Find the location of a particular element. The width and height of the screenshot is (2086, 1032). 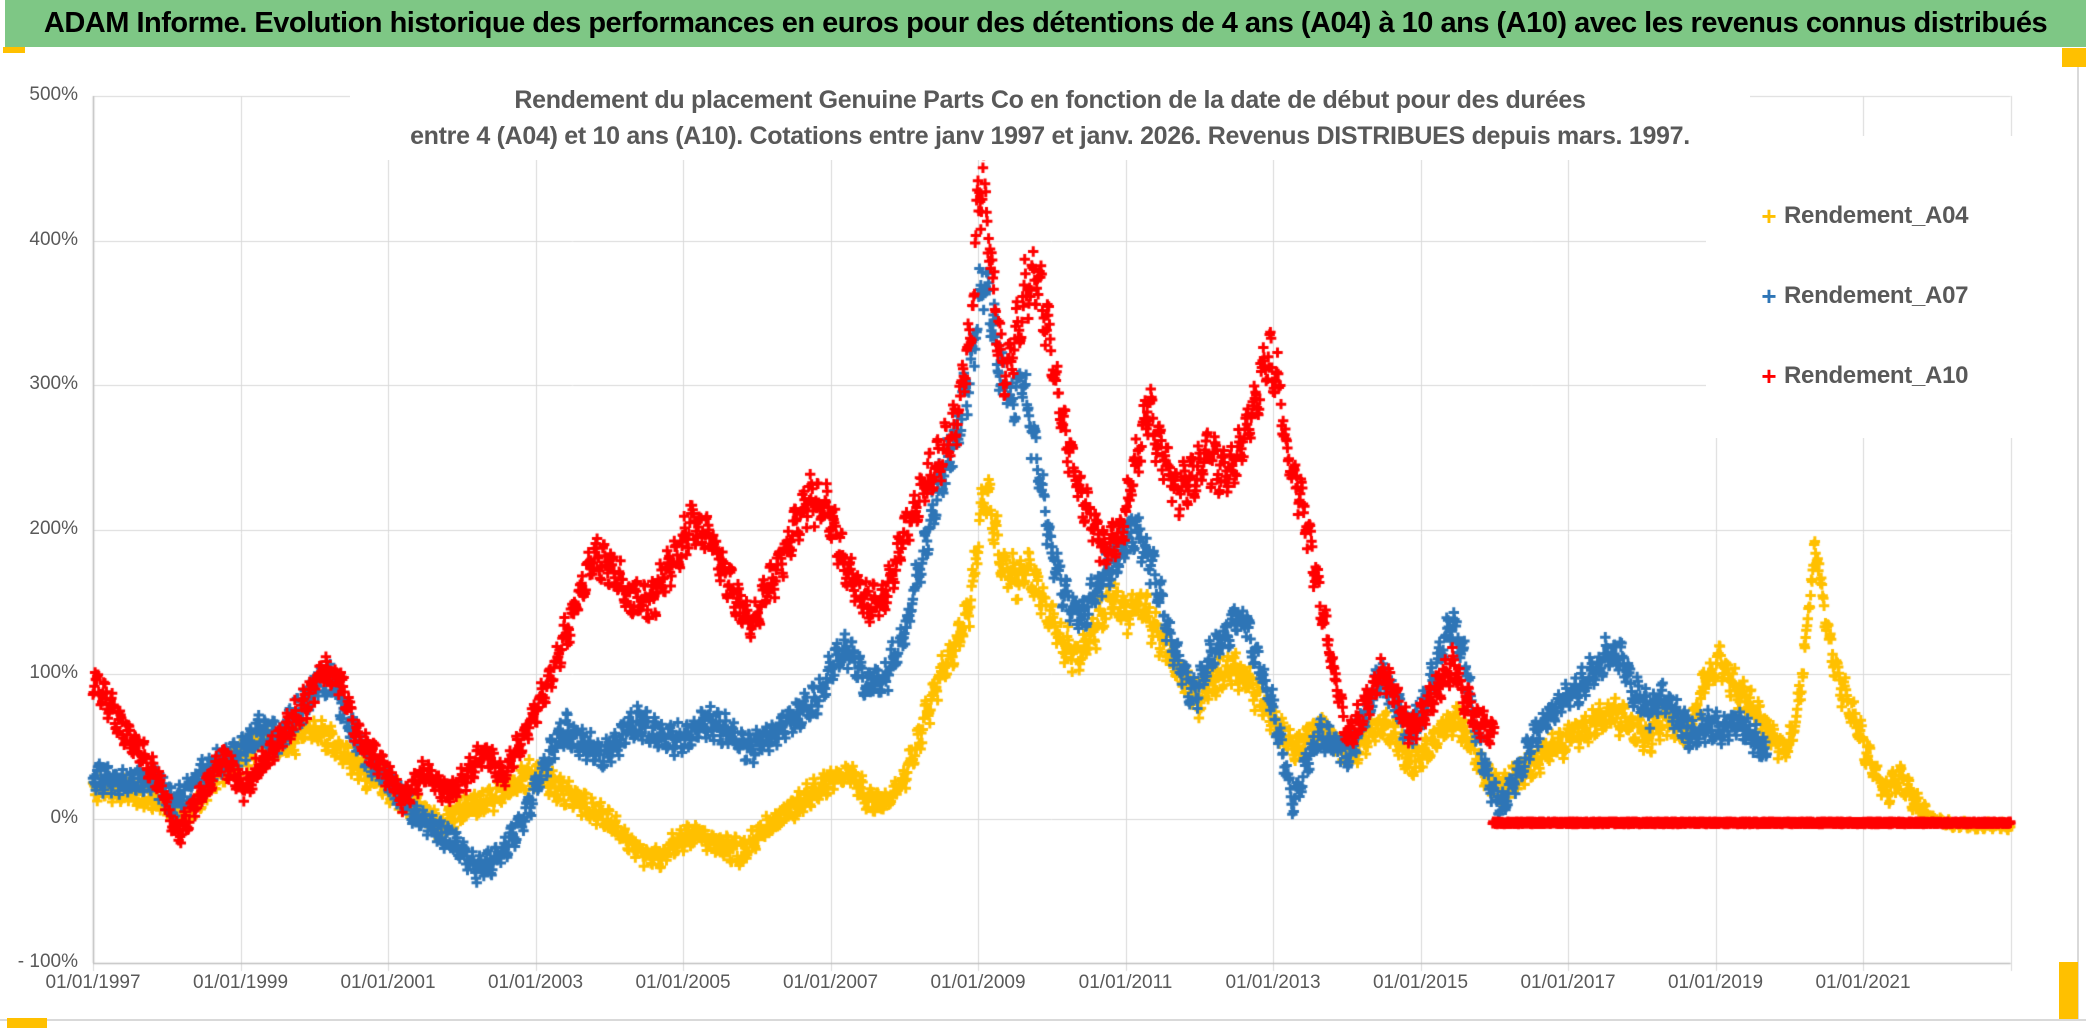

legend-item-a10: + Rendement_A10 is located at coordinates (1891, 376).